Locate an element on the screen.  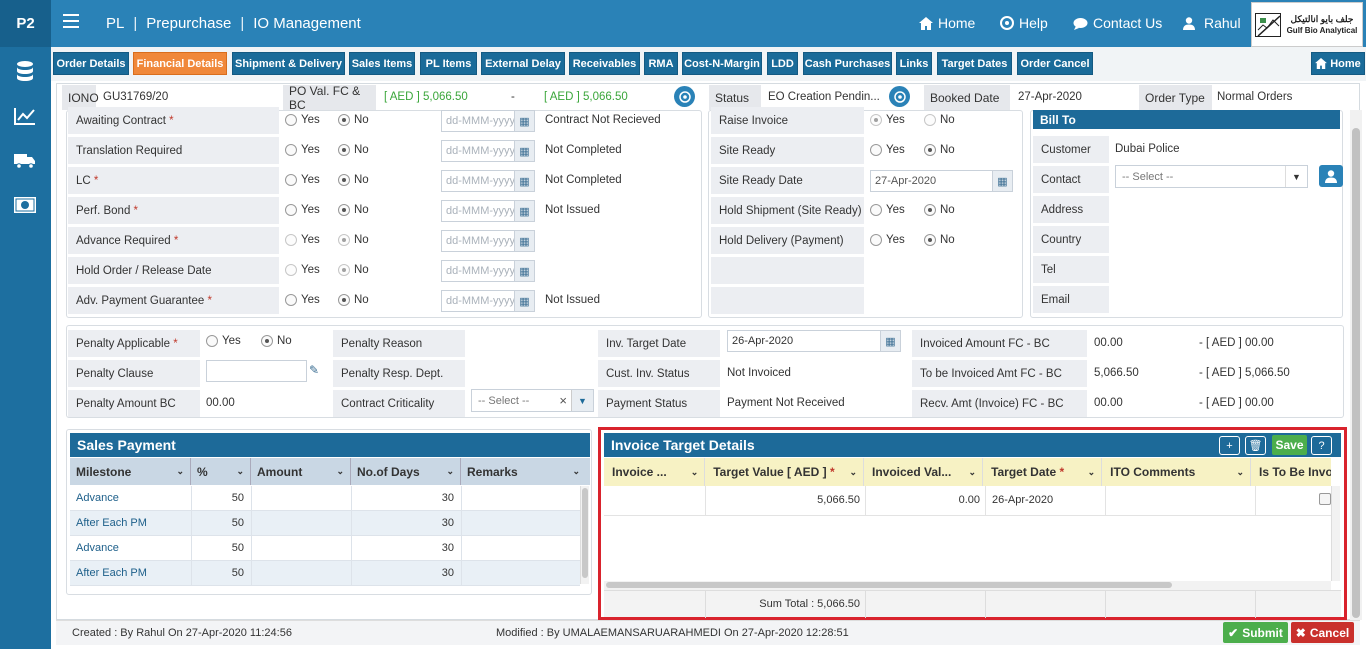
add-row-icon: + is located at coordinates (1229, 445).